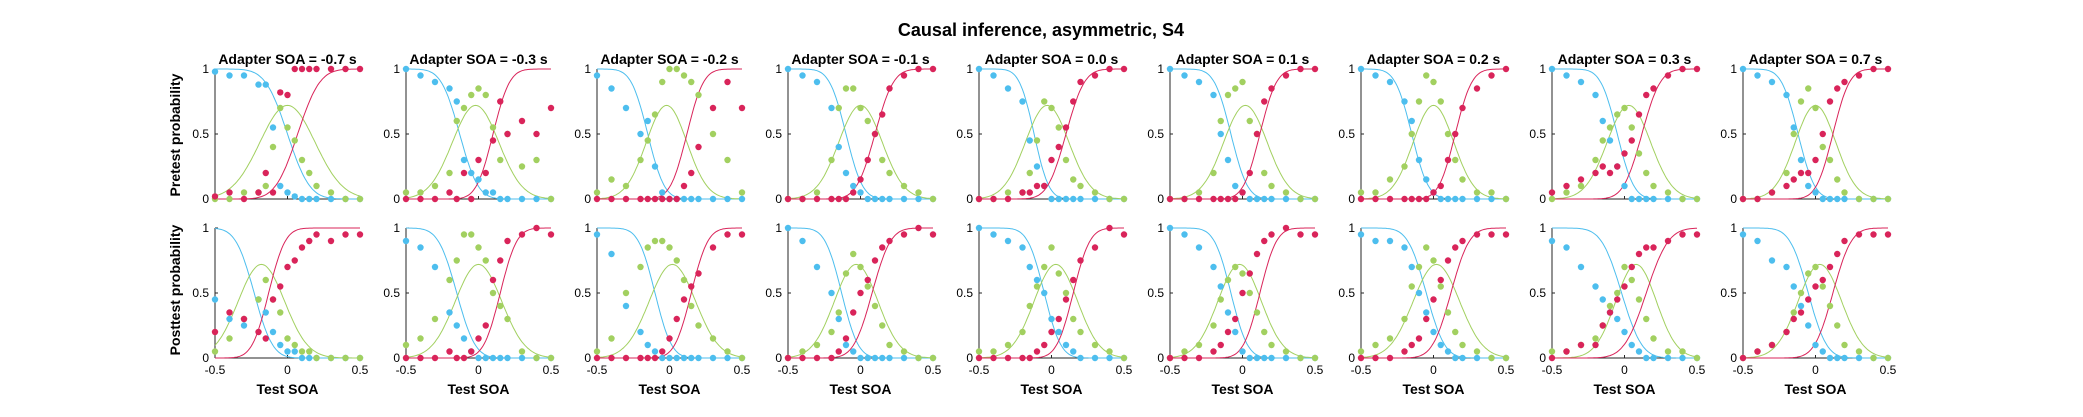  I want to click on fit-curve-after, so click(1433, 134).